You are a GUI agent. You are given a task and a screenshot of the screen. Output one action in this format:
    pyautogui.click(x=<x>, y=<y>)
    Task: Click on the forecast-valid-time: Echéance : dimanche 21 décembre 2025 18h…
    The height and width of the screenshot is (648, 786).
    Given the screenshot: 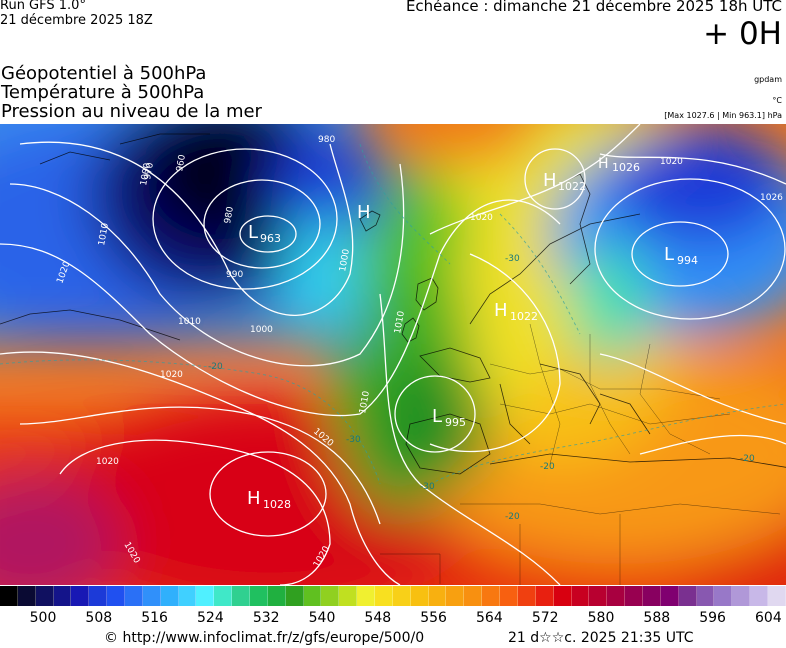 What is the action you would take?
    pyautogui.click(x=593, y=7)
    